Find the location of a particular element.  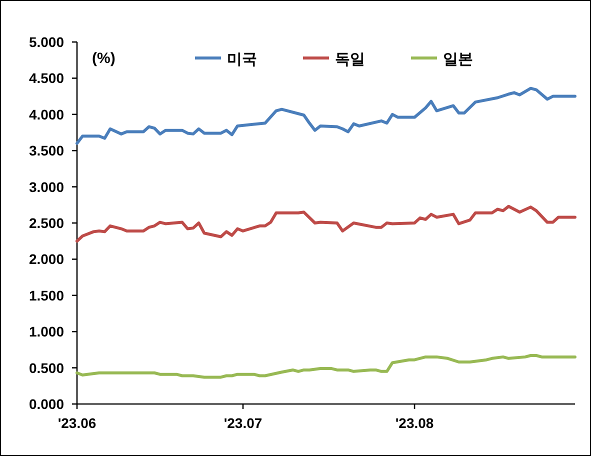

y-tick-label: 5.000 is located at coordinates (46, 42).